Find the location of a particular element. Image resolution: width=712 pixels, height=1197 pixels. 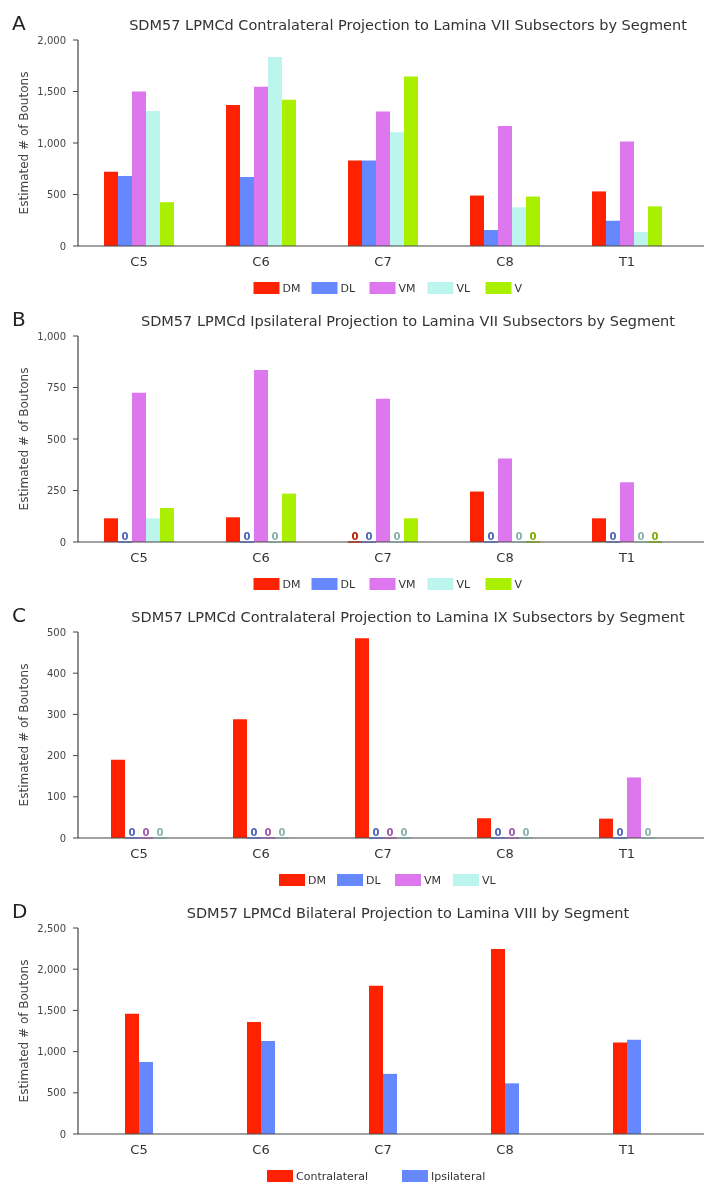

y-tick-label: 200 is located at coordinates (56, 756).